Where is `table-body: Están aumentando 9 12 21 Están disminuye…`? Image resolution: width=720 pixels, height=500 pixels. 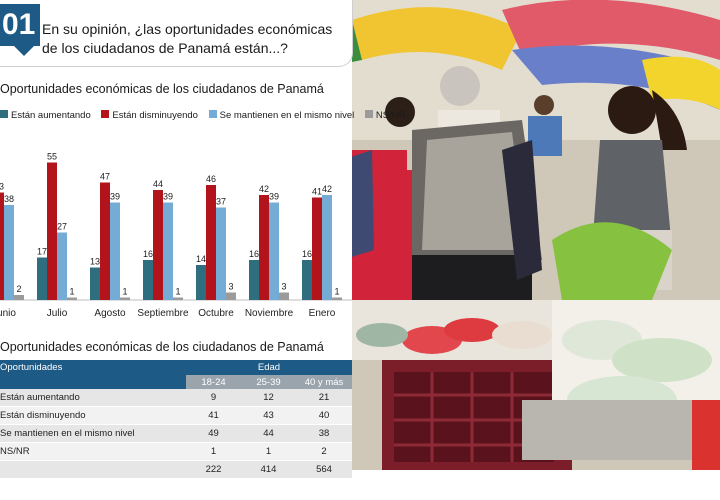 table-body: Están aumentando 9 12 21 Están disminuye… is located at coordinates (176, 434).